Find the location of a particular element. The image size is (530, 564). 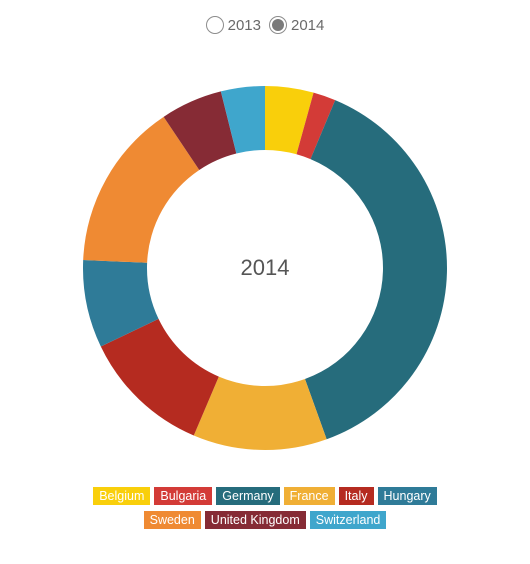

radio-2013 is located at coordinates (214, 25).